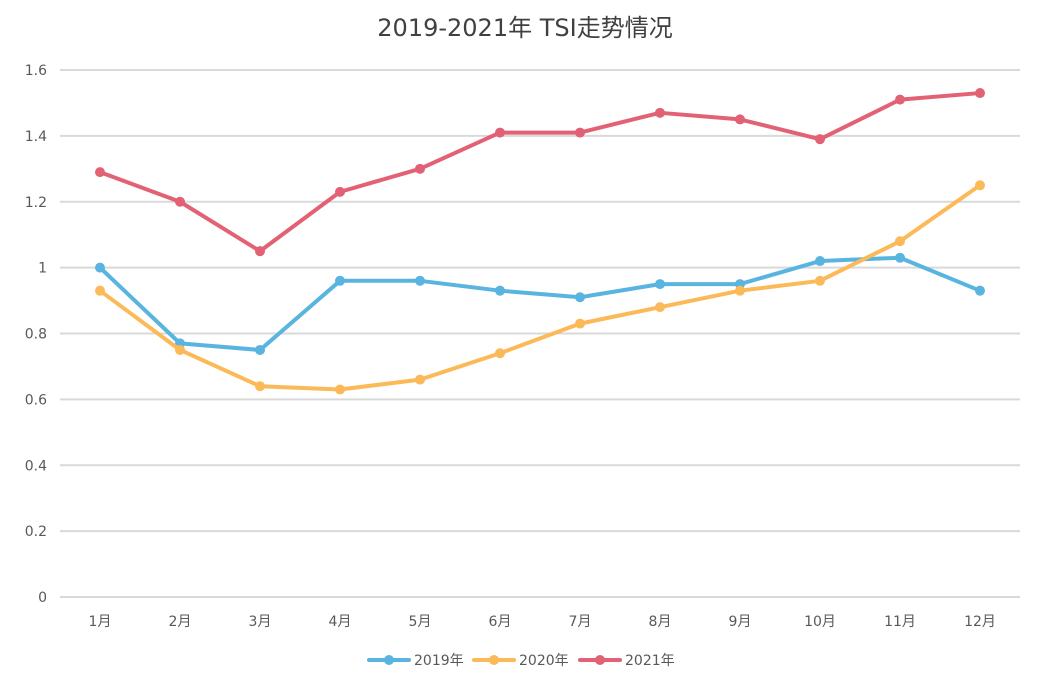 The width and height of the screenshot is (1044, 676). Describe the element at coordinates (540, 303) in the screenshot. I see `series-line` at that location.